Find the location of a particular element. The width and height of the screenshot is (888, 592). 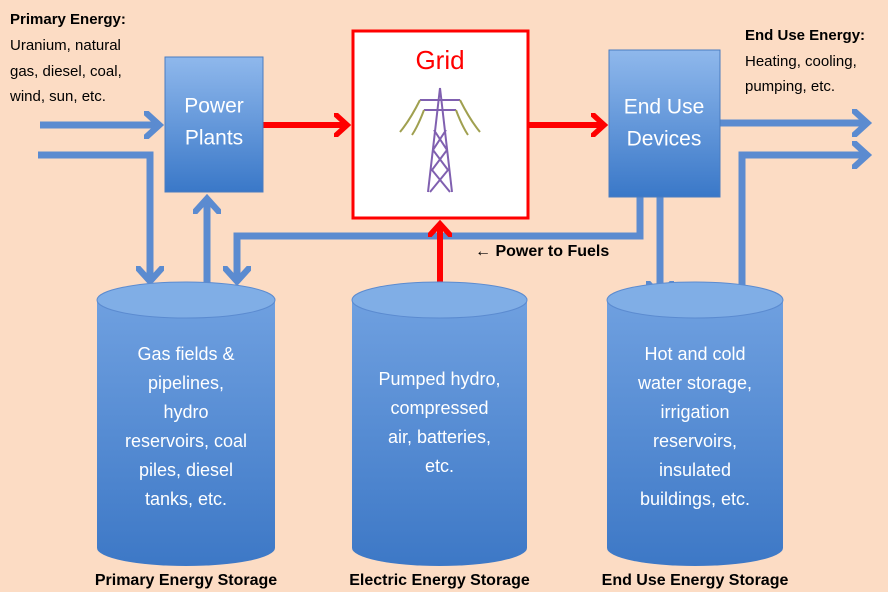

storage-text: buildings, etc. is located at coordinates (695, 499).